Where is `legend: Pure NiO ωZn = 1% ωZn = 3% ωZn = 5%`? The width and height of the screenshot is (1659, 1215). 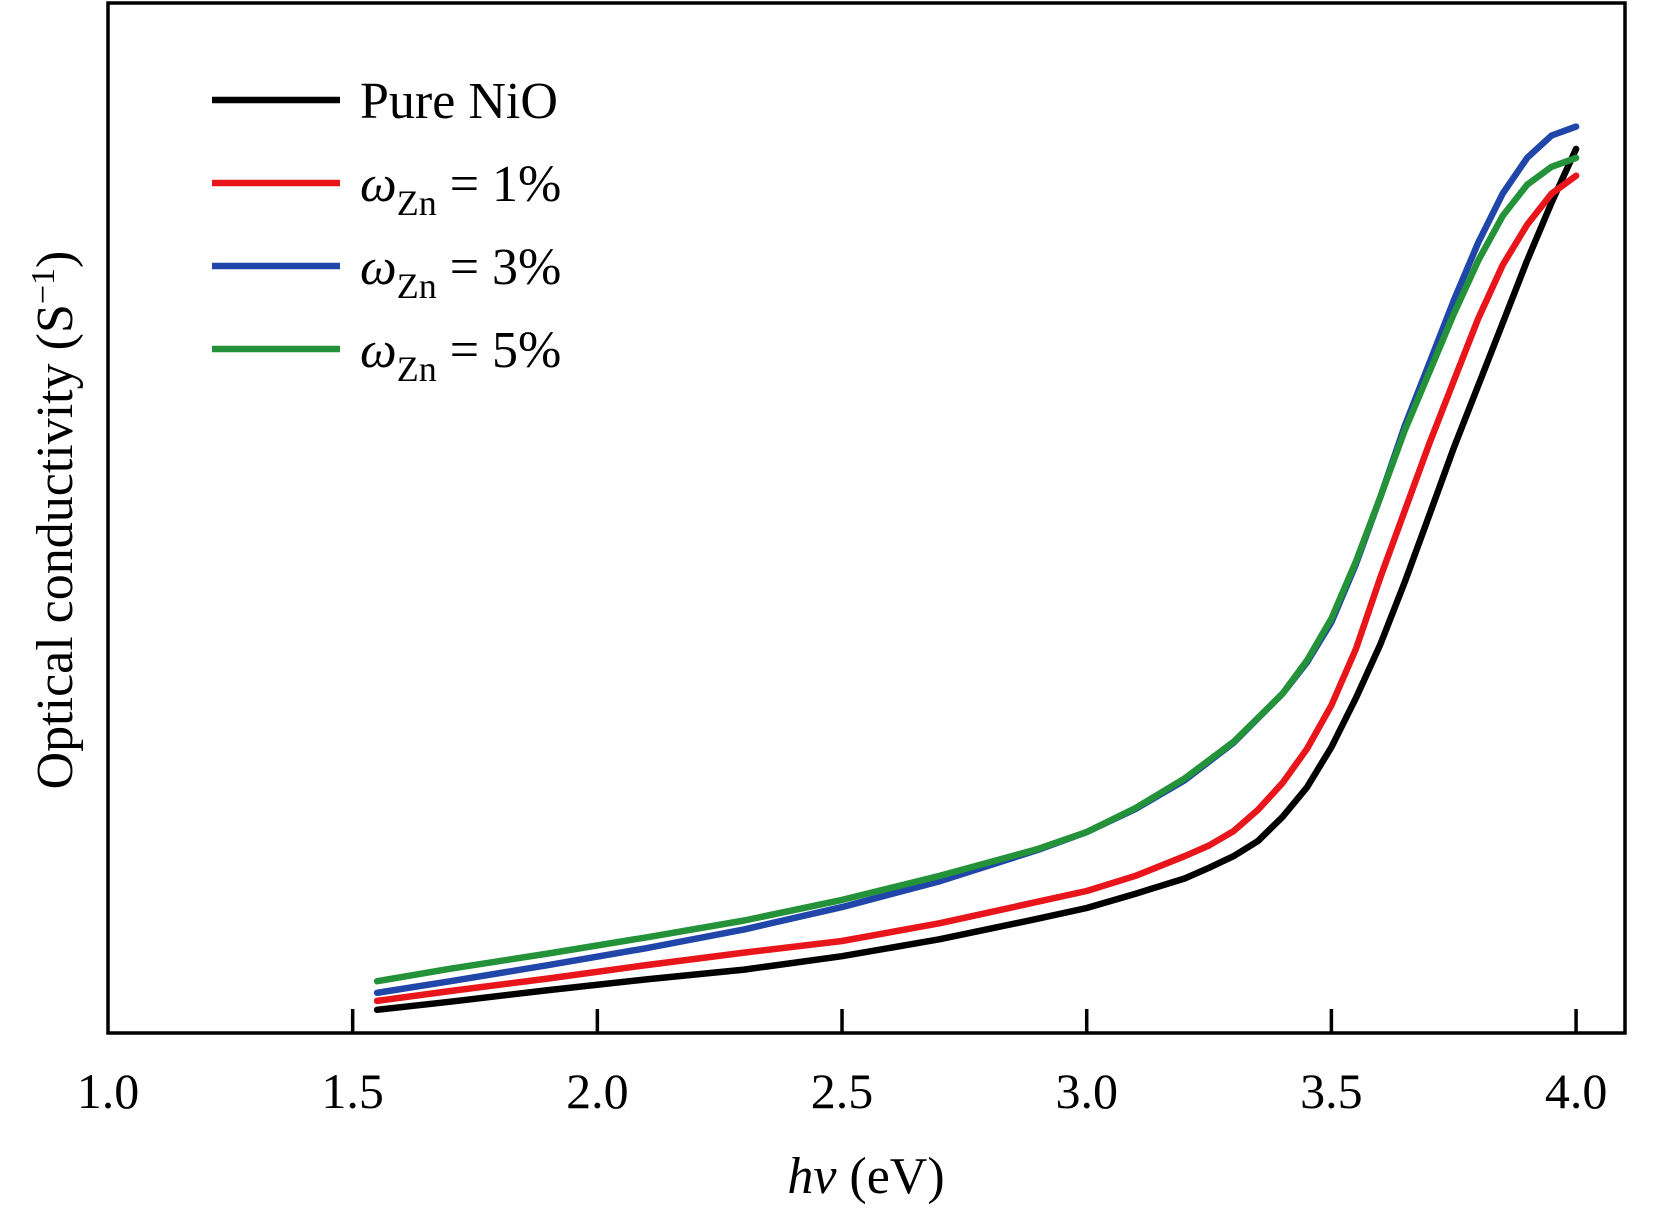
legend: Pure NiO ωZn = 1% ωZn = 3% ωZn = 5% is located at coordinates (386, 231).